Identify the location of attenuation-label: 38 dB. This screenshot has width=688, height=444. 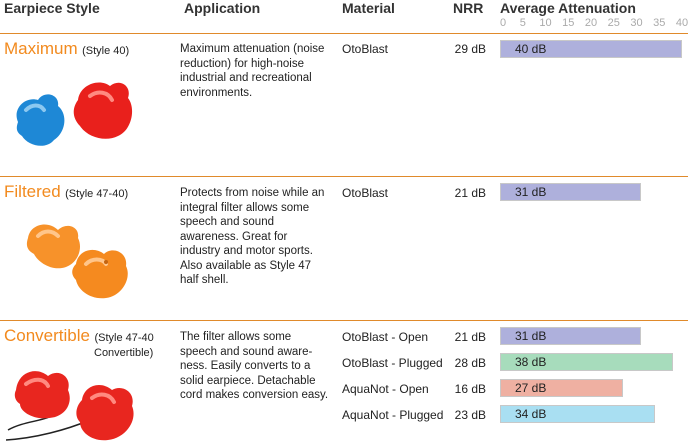
(531, 362).